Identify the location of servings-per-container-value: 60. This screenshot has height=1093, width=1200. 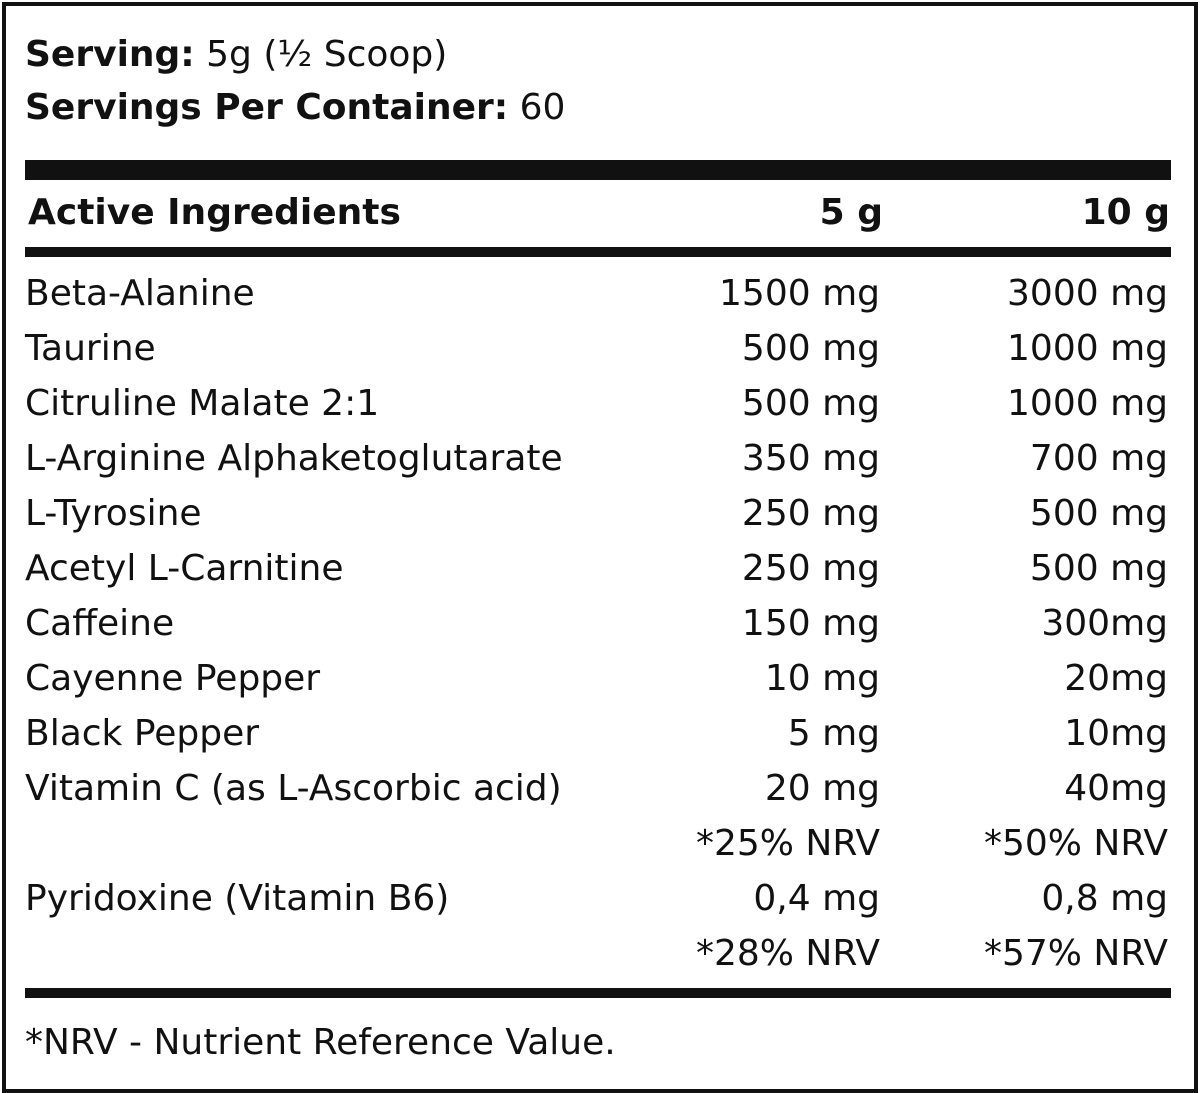
(542, 107).